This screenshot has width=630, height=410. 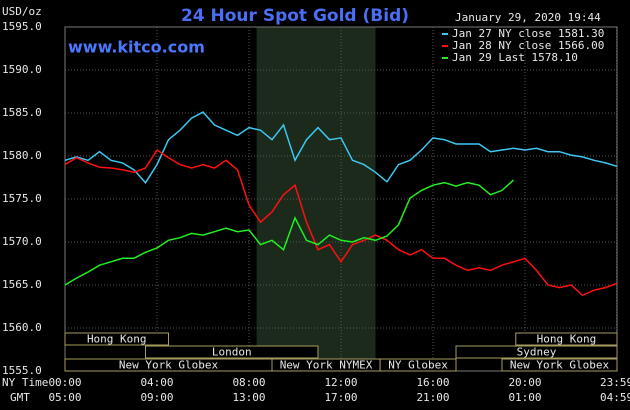 What do you see at coordinates (615, 397) in the screenshot?
I see `x2-tick-label: 04:59` at bounding box center [615, 397].